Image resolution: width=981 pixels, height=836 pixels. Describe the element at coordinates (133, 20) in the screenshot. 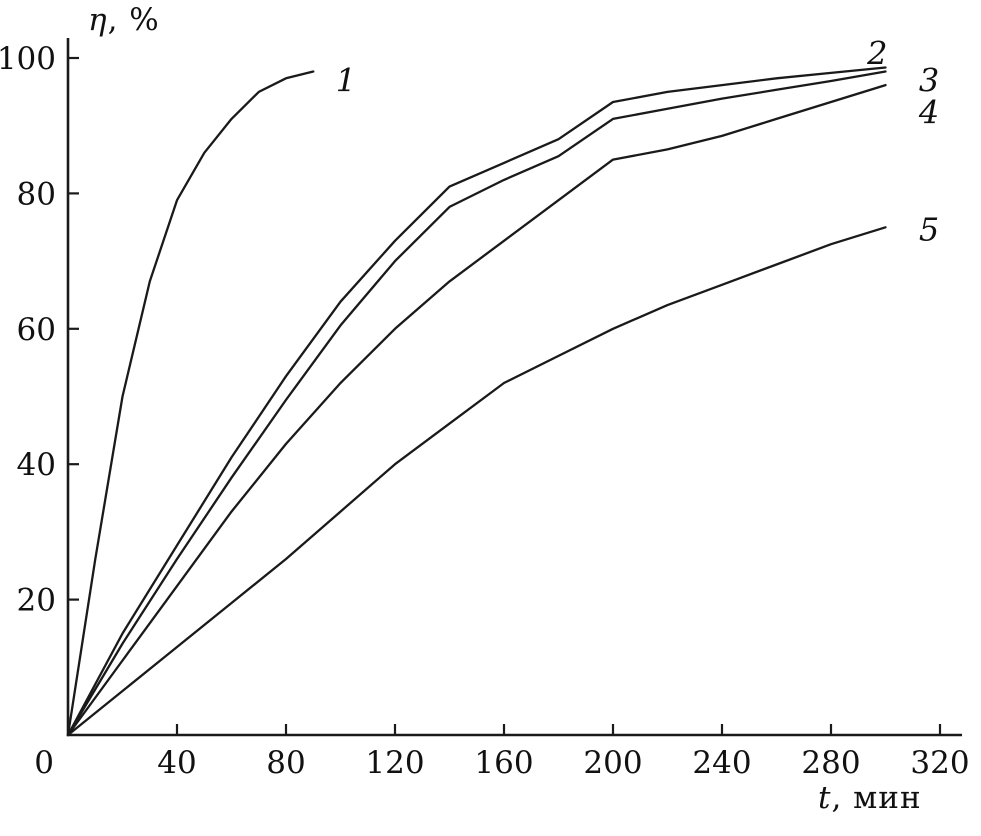

I see `y-axis-title-unit: , %` at that location.